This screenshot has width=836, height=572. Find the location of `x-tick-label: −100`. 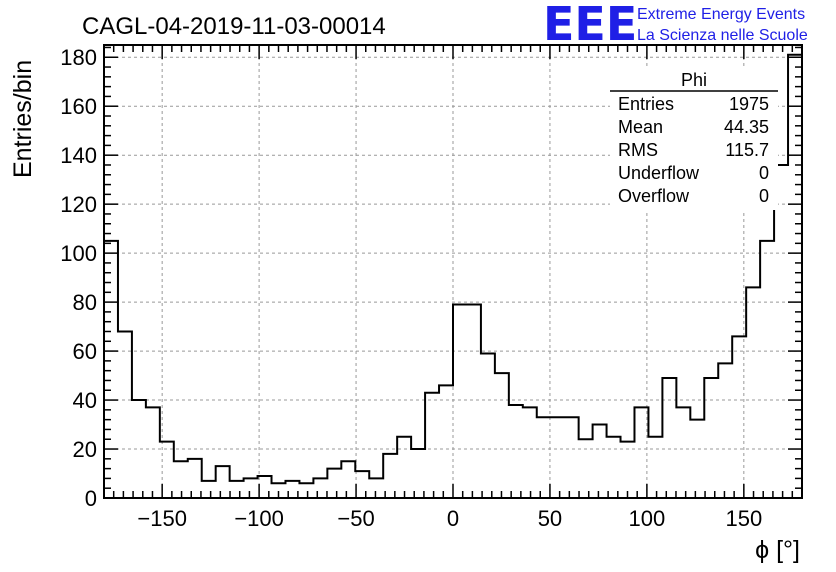

x-tick-label: −100 is located at coordinates (259, 518).